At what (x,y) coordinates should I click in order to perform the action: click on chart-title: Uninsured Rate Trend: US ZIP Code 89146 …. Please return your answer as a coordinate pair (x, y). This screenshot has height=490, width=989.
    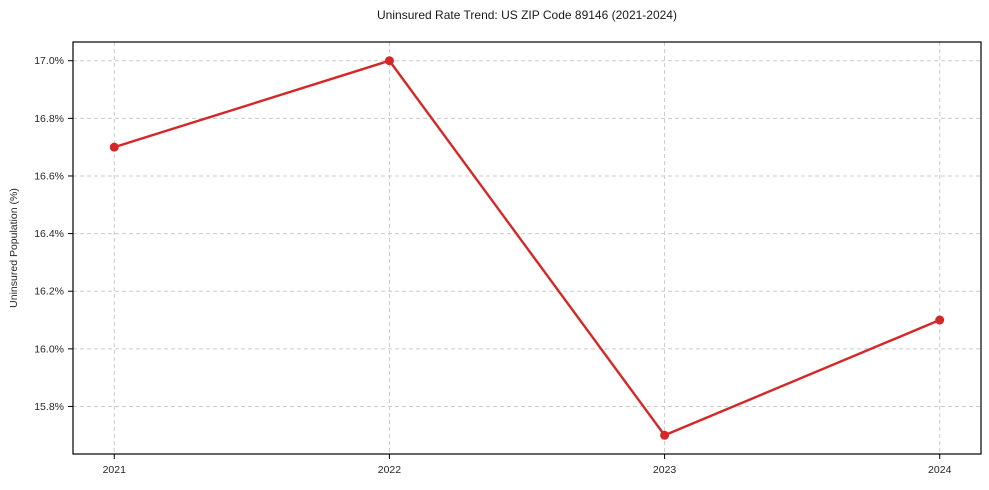
    Looking at the image, I should click on (527, 15).